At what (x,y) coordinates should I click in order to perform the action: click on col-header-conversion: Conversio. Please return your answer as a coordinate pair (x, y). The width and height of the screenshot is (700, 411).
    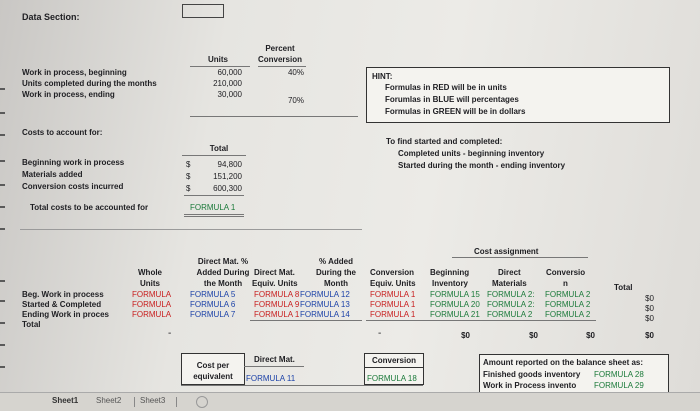
    Looking at the image, I should click on (566, 272).